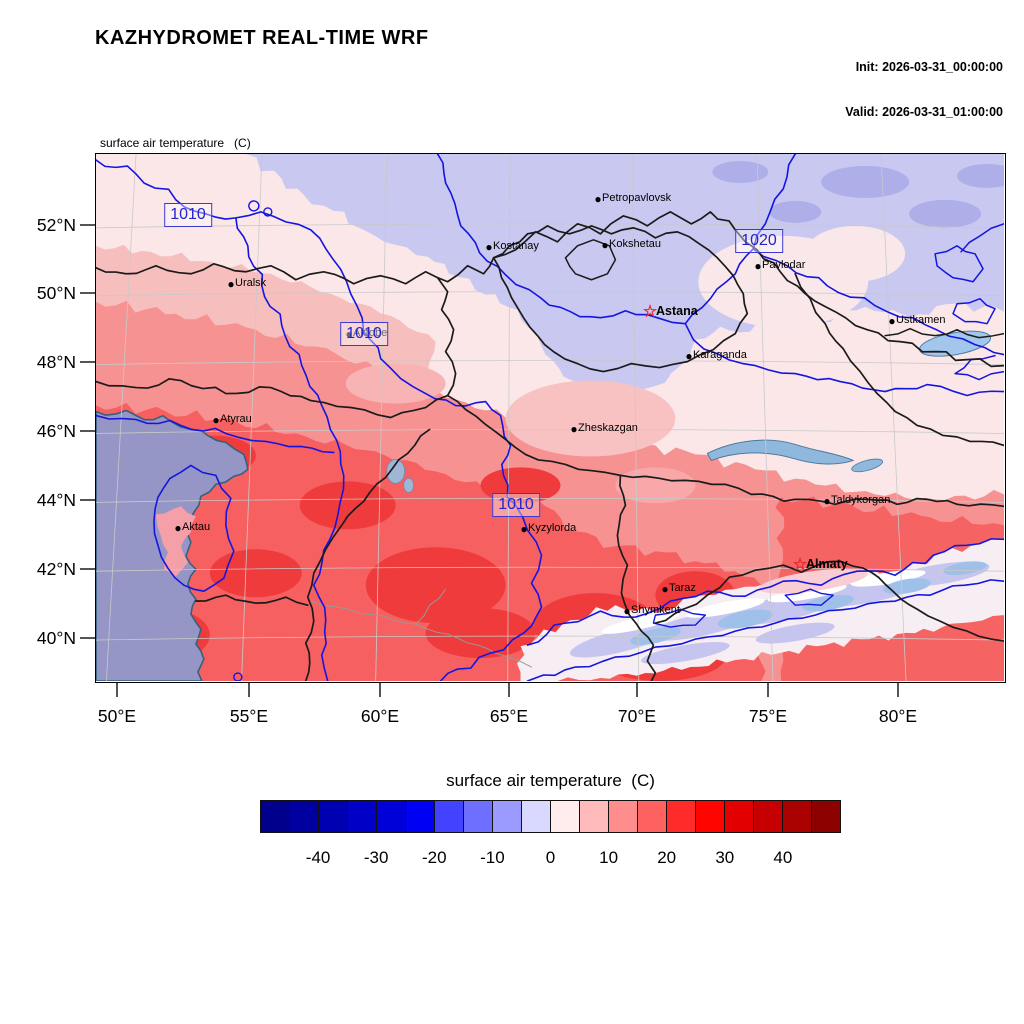 This screenshot has width=1024, height=1024. I want to click on colorbar-tick-label: 0, so click(550, 857).